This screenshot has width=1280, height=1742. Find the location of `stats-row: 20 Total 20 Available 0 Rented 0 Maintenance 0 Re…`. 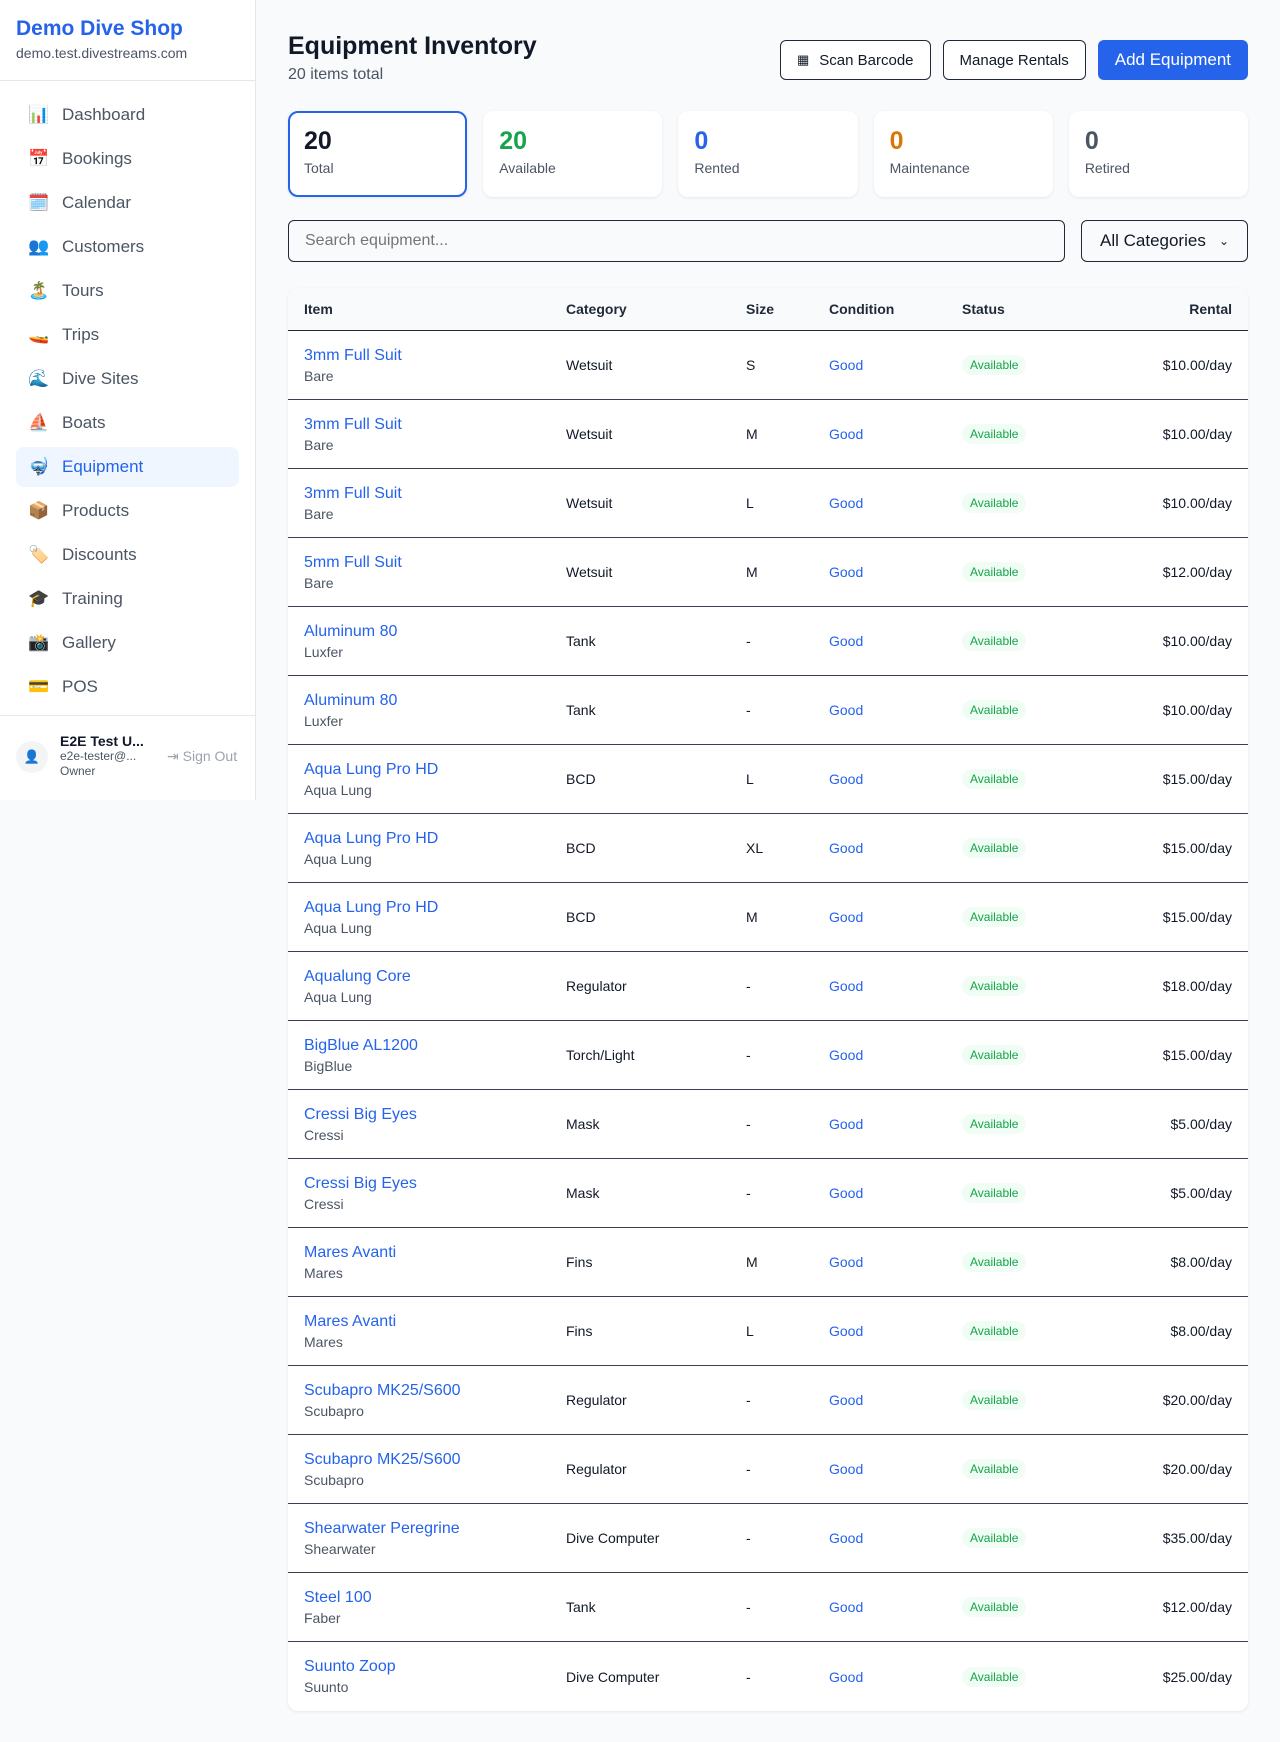

stats-row: 20 Total 20 Available 0 Rented 0 Maintenance 0 Re… is located at coordinates (768, 154).